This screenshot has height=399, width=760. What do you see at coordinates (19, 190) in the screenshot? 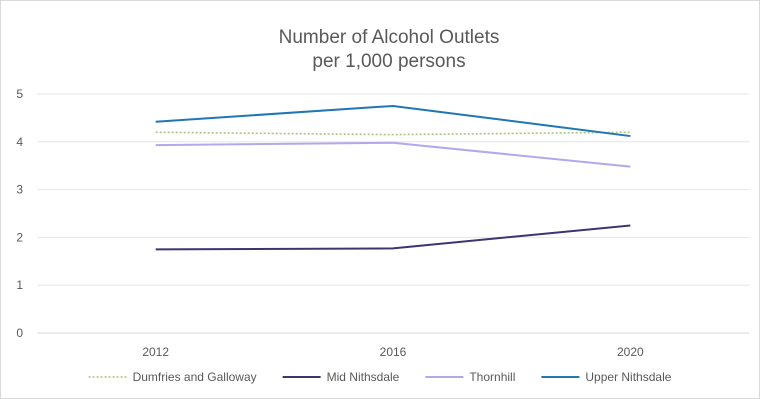
I see `y-tick-label: 3` at bounding box center [19, 190].